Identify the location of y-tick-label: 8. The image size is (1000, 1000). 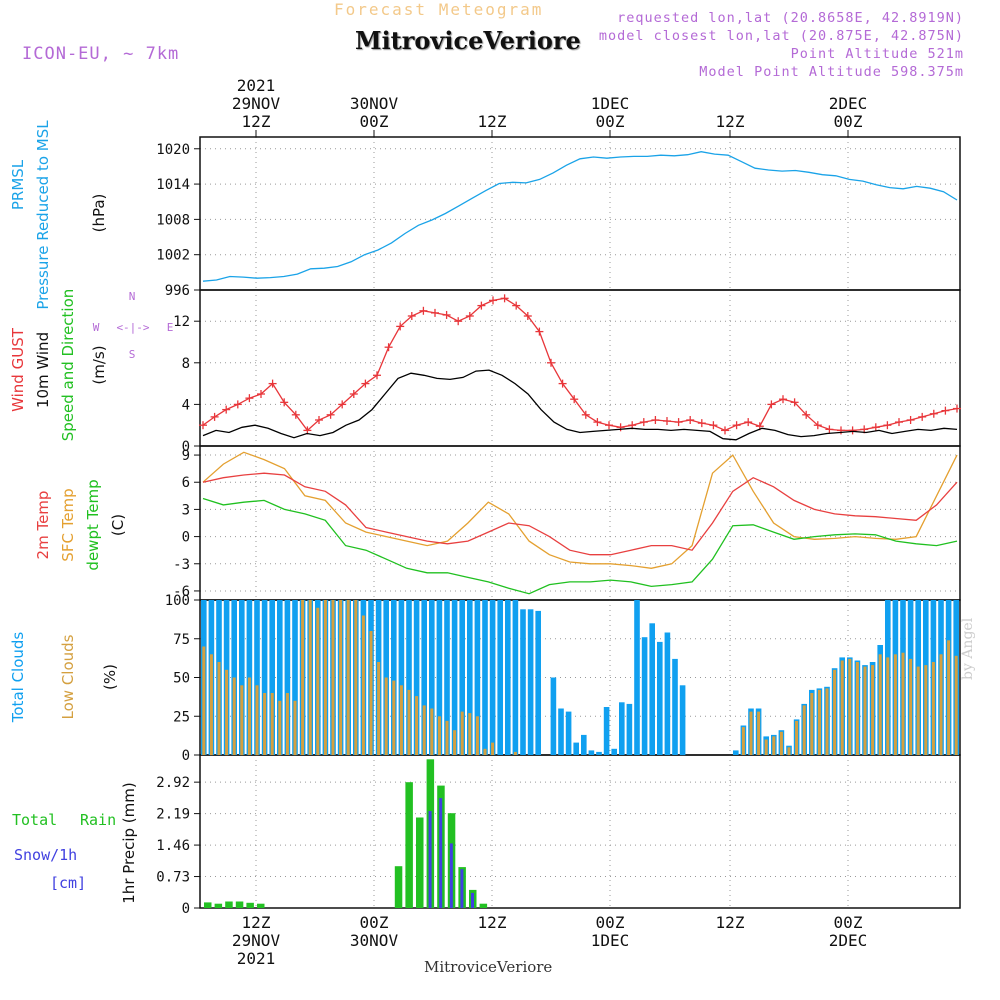
(186, 364).